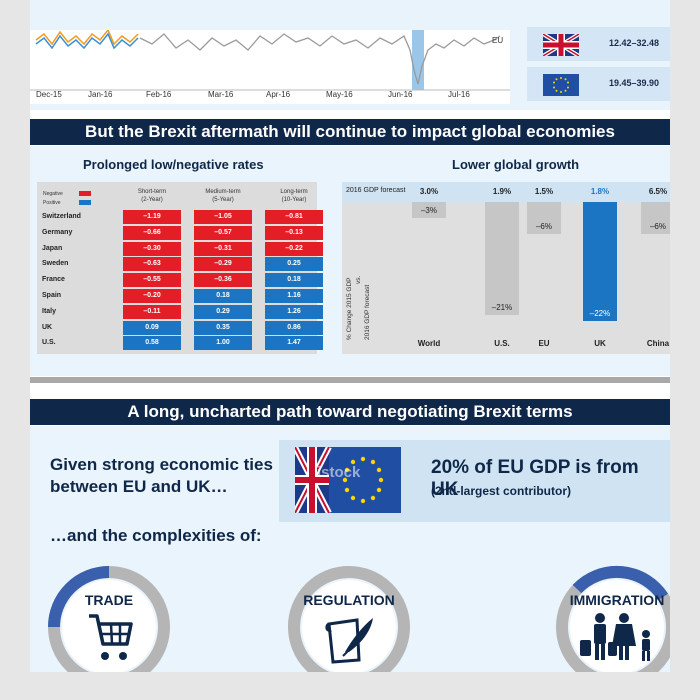 Image resolution: width=700 pixels, height=700 pixels. I want to click on uk-range-value: 12.42–32.48, so click(634, 43).